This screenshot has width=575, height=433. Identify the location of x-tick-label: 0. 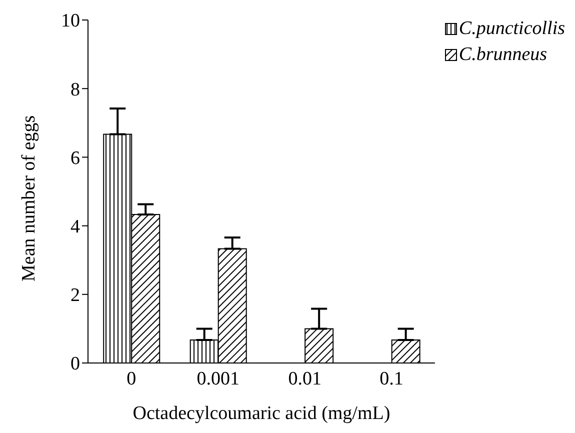
(131, 379).